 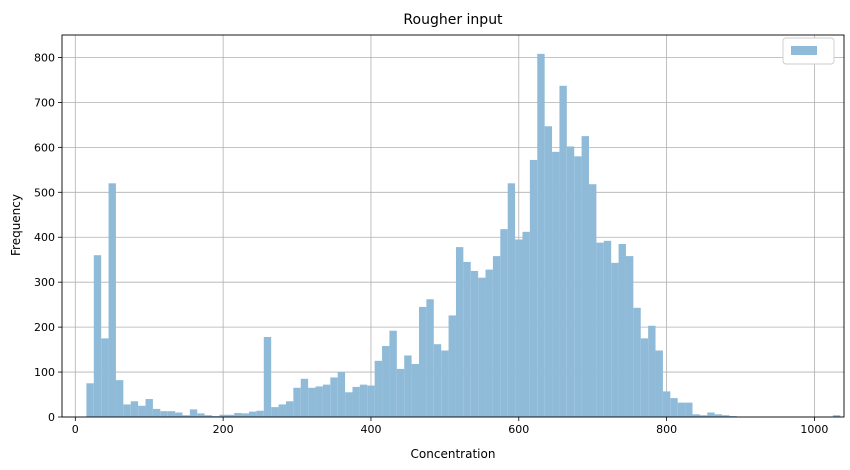 What do you see at coordinates (453, 20) in the screenshot?
I see `chart-title: Rougher input` at bounding box center [453, 20].